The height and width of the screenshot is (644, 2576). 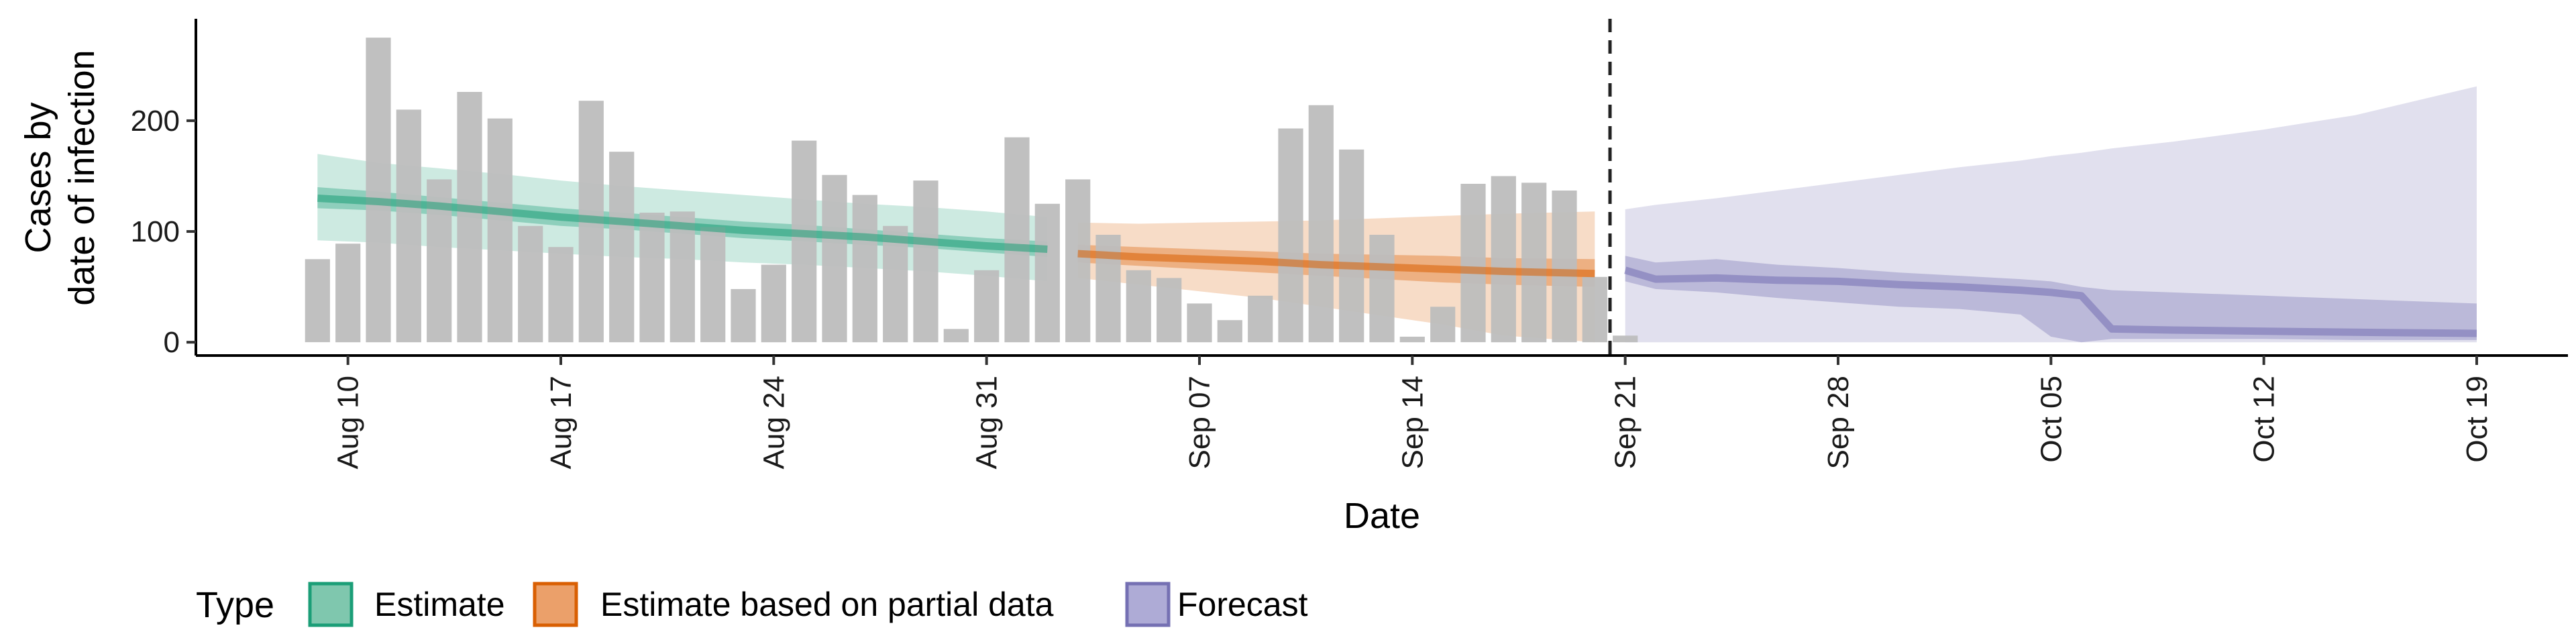 I want to click on y-axis-title-line-2: date of infection, so click(x=82, y=177).